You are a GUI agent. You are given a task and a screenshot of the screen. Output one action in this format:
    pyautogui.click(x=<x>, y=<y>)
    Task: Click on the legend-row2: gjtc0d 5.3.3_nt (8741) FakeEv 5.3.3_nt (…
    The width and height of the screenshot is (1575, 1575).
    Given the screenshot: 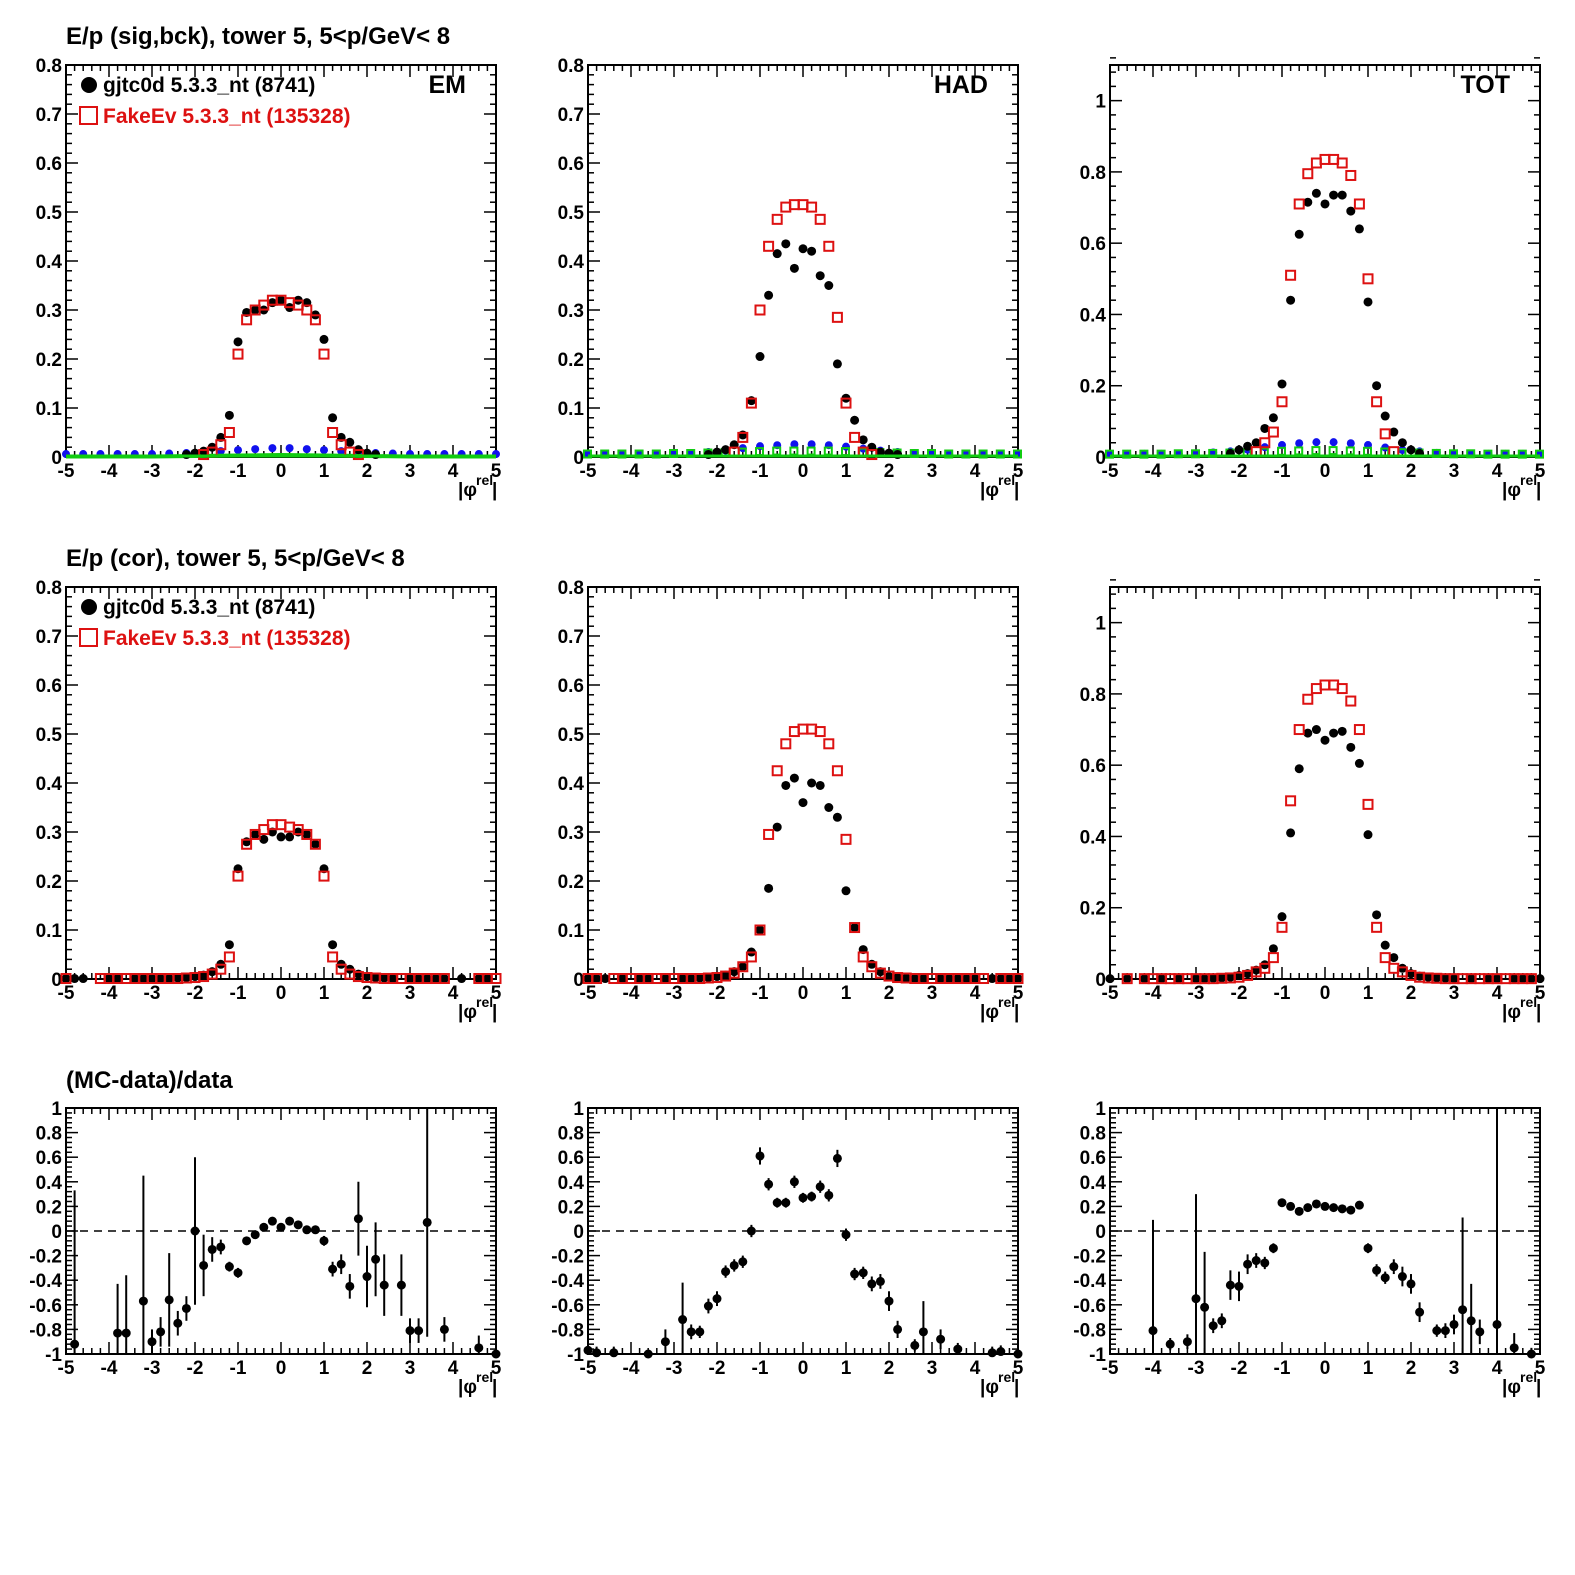 What is the action you would take?
    pyautogui.click(x=215, y=623)
    